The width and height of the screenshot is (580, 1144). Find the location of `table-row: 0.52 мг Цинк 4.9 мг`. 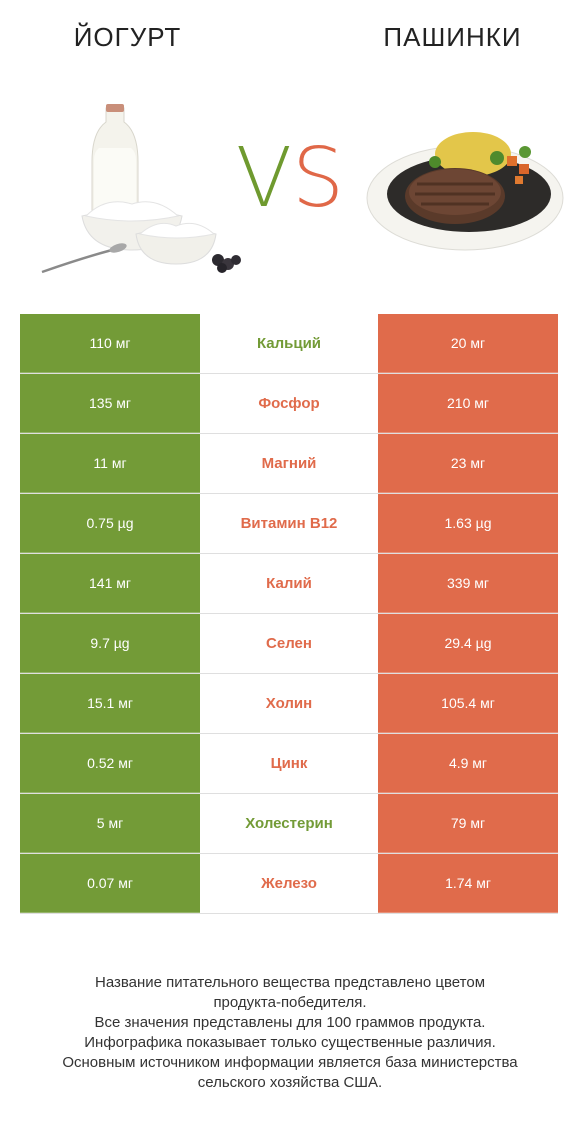

table-row: 0.52 мг Цинк 4.9 мг is located at coordinates (289, 764).